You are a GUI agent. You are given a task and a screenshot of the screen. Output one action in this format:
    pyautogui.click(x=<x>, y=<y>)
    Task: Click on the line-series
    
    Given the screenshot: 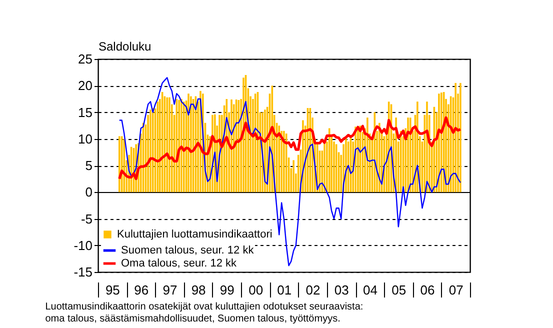 What is the action you would take?
    pyautogui.click(x=290, y=148)
    